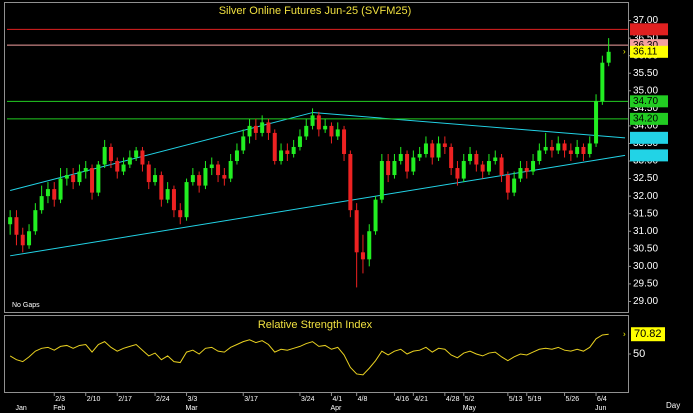 Image resolution: width=693 pixels, height=413 pixels. What do you see at coordinates (470, 408) in the screenshot?
I see `month-label: May` at bounding box center [470, 408].